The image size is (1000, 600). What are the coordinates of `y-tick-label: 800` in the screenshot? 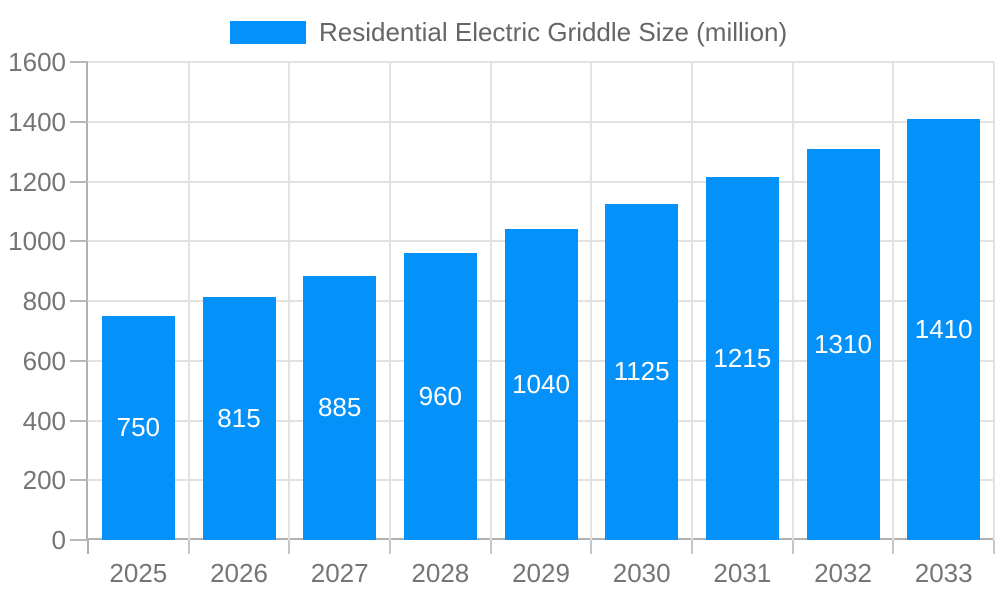 It's located at (44, 301).